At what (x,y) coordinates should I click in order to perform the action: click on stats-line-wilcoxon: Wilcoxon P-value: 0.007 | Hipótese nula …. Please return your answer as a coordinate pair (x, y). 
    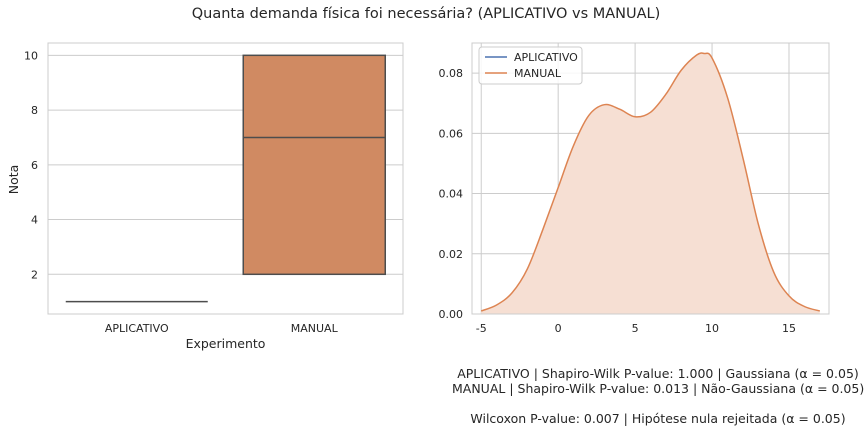
    Looking at the image, I should click on (658, 418).